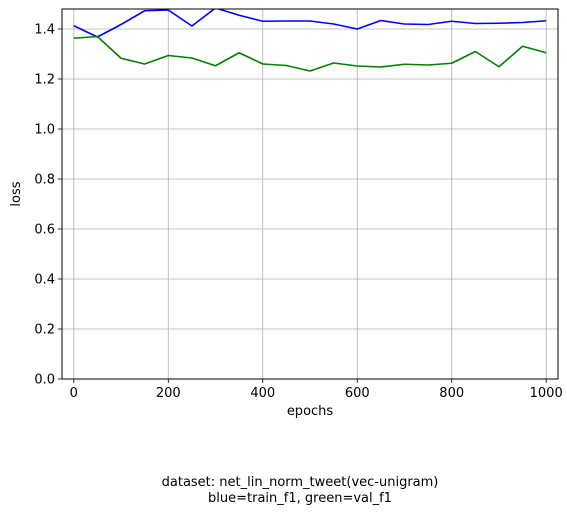 The image size is (567, 517). What do you see at coordinates (451, 393) in the screenshot?
I see `x-tick-label: 800` at bounding box center [451, 393].